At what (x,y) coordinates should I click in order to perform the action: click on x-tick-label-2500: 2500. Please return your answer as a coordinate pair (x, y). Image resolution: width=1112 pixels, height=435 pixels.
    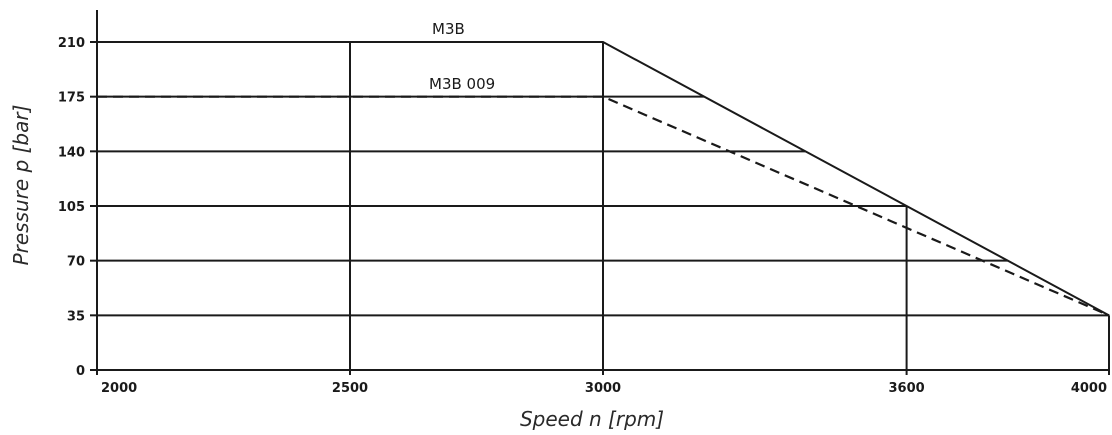
    Looking at the image, I should click on (350, 388).